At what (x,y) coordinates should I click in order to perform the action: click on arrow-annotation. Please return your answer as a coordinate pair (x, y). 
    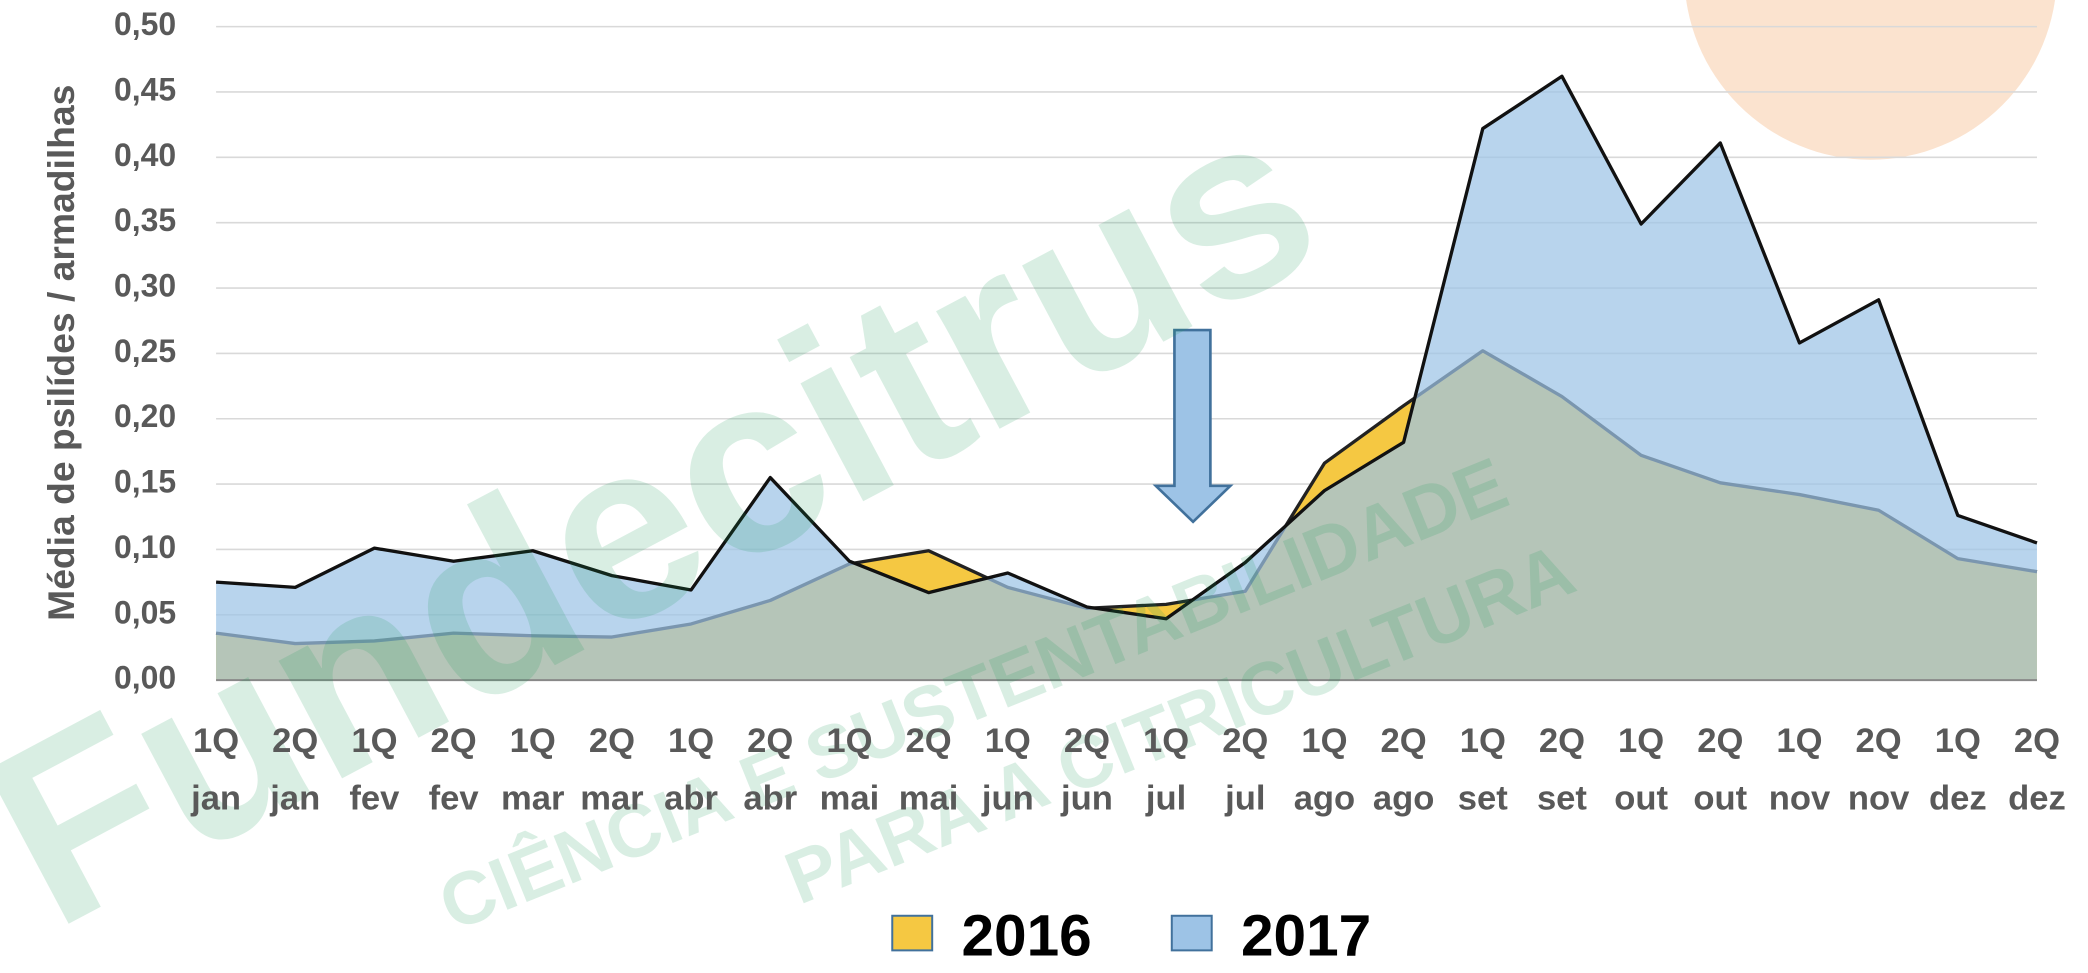
    Looking at the image, I should click on (1193, 426).